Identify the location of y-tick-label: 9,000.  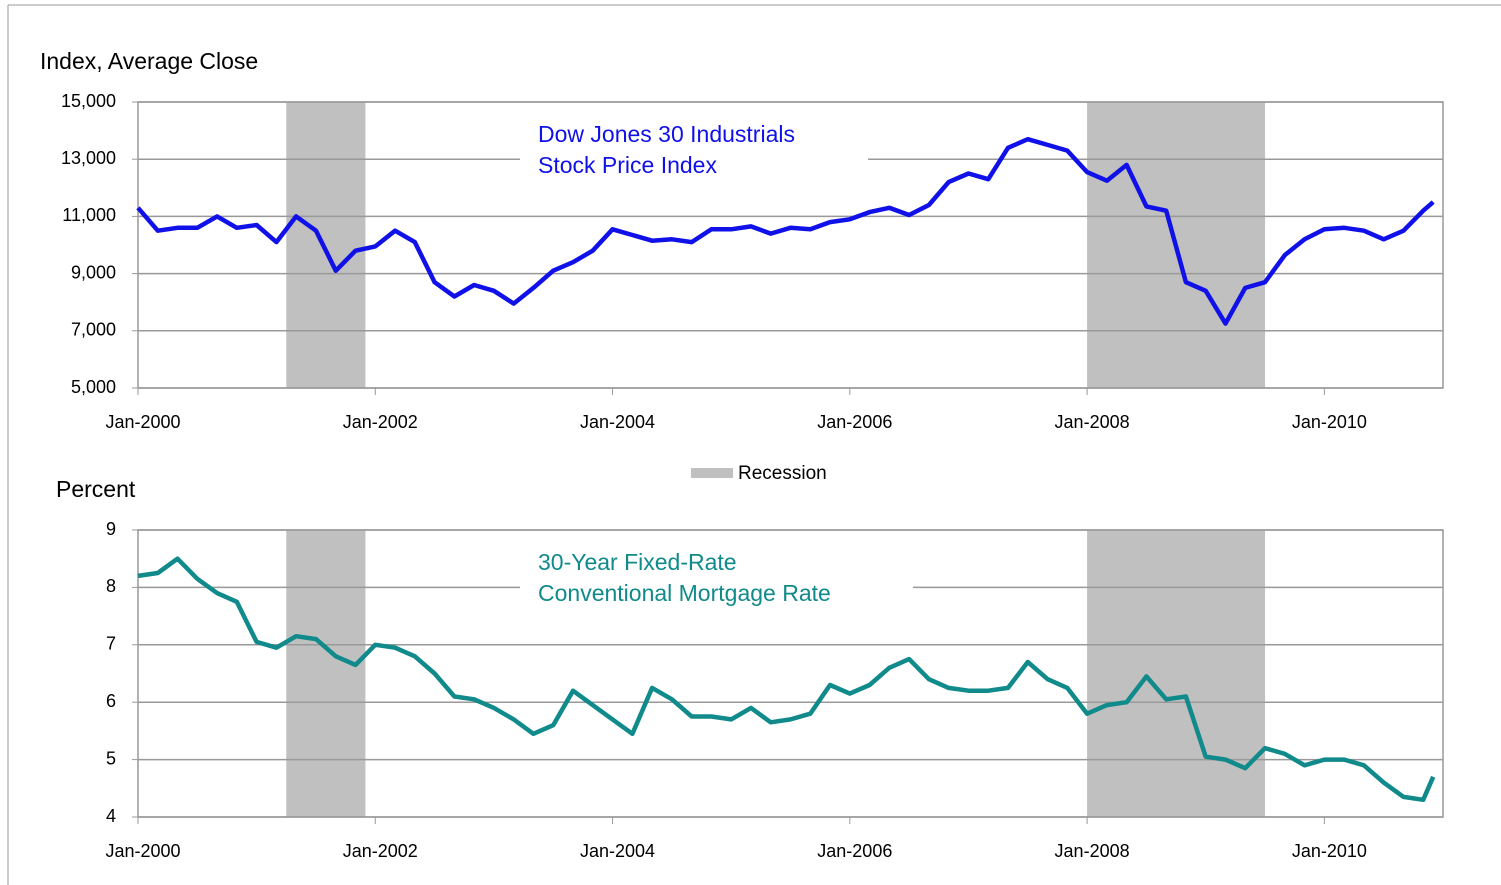
(93, 272).